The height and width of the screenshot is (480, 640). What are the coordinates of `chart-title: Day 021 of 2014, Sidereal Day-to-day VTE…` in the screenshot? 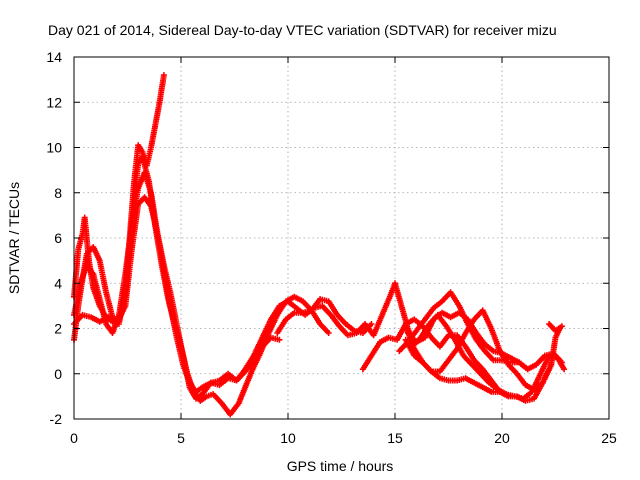 It's located at (302, 30).